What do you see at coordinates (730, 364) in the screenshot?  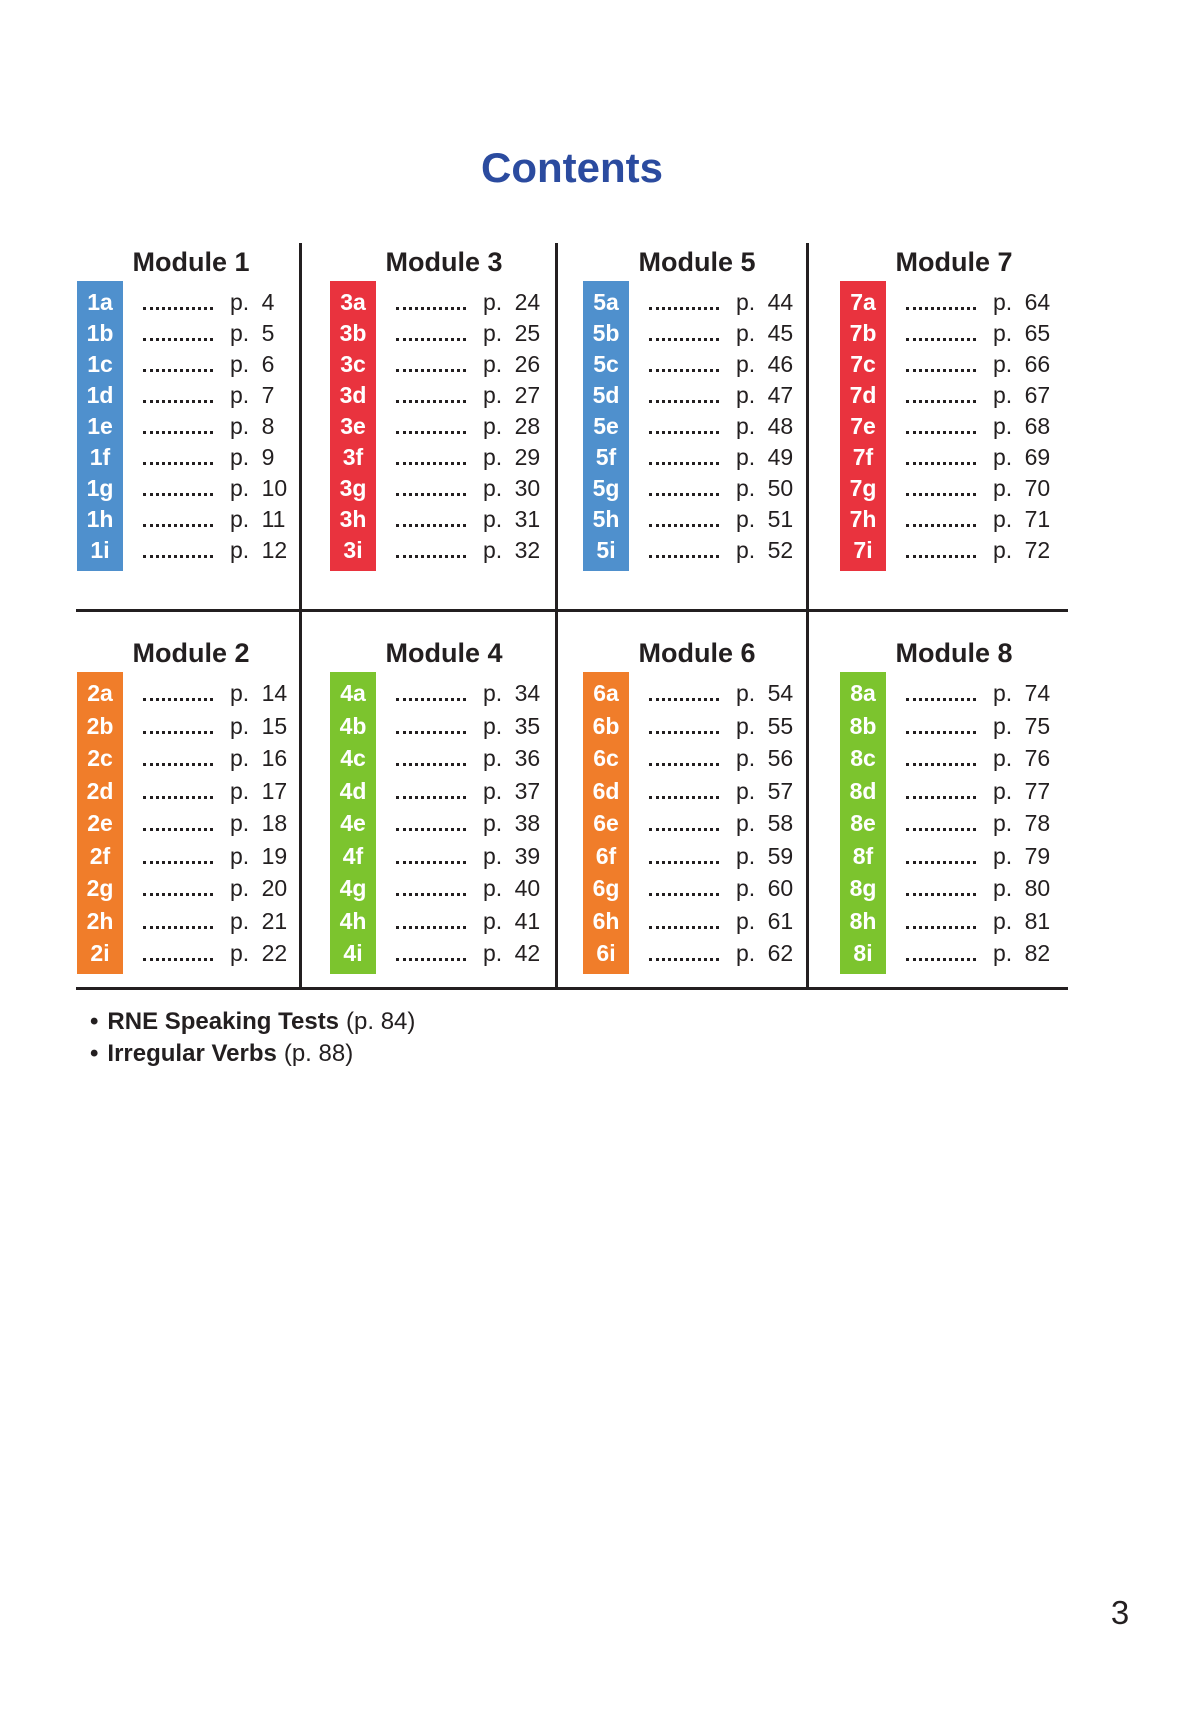 I see `toc-row: p. 46` at bounding box center [730, 364].